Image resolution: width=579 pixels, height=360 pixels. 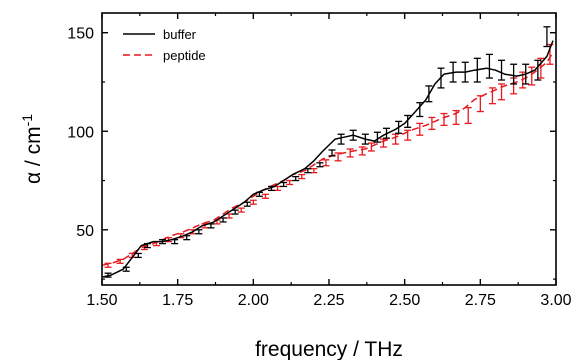 What do you see at coordinates (555, 300) in the screenshot?
I see `x-tick-label: 3.00` at bounding box center [555, 300].